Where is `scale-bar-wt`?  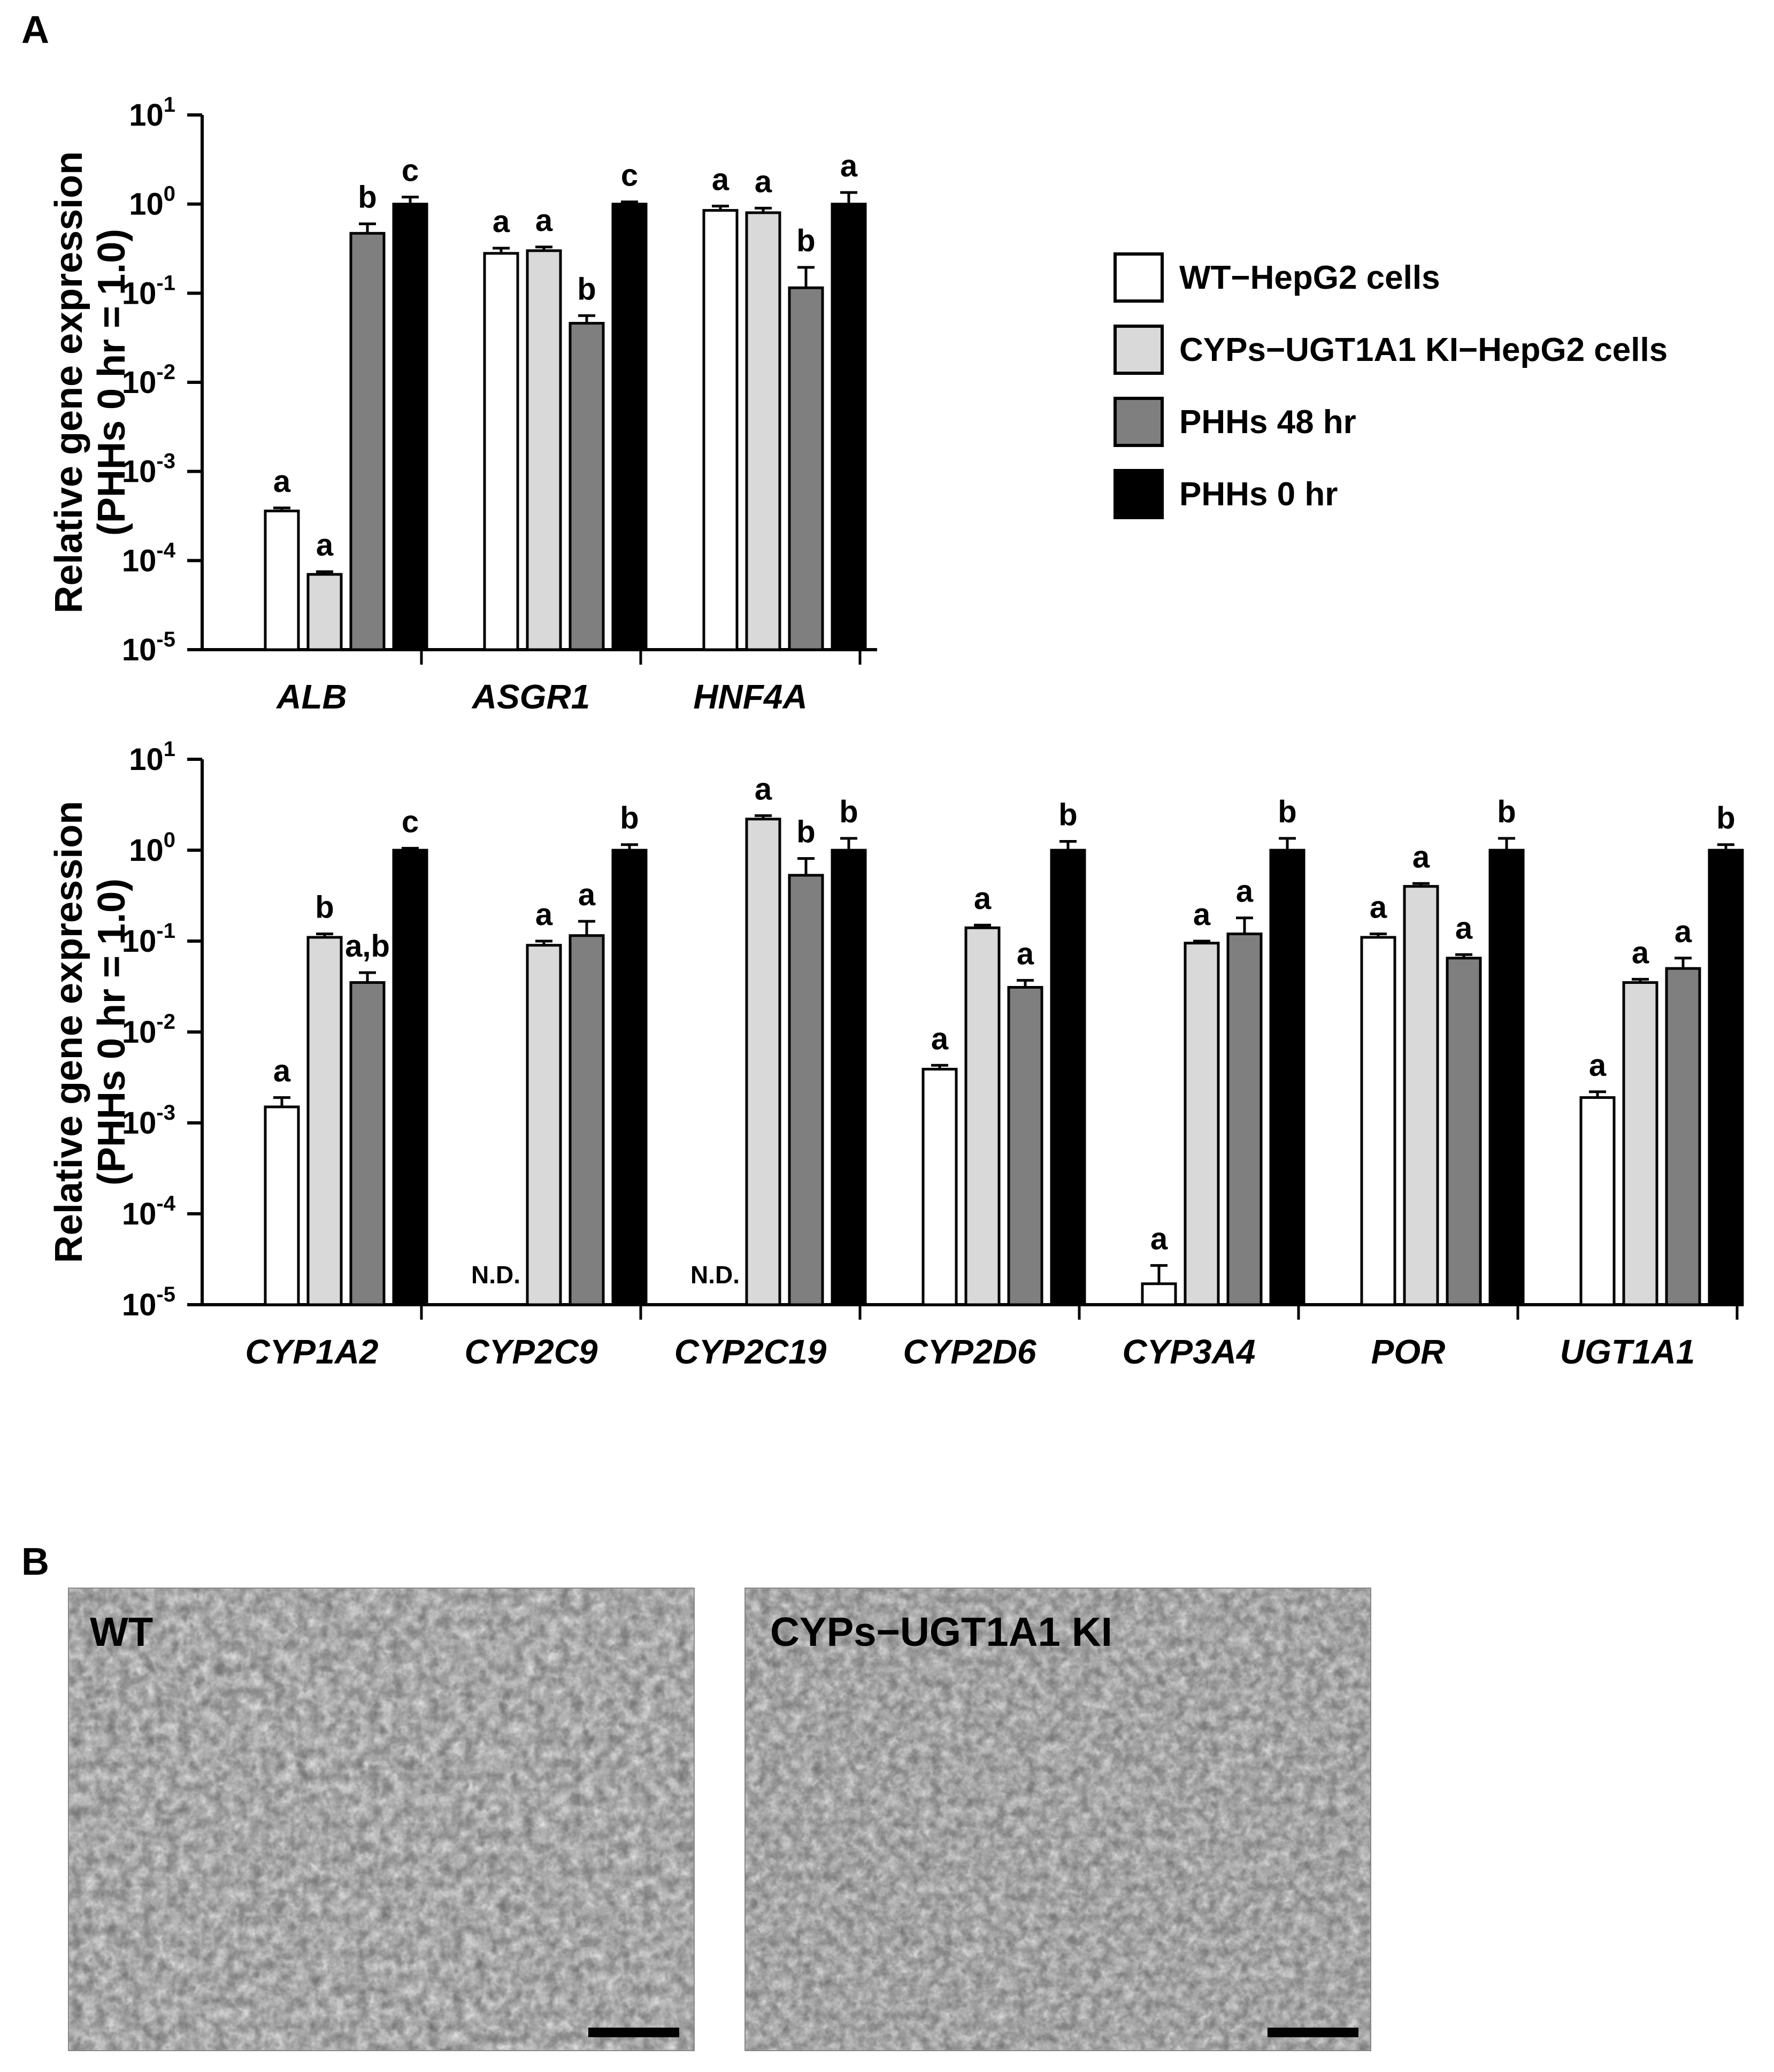 scale-bar-wt is located at coordinates (633, 2032).